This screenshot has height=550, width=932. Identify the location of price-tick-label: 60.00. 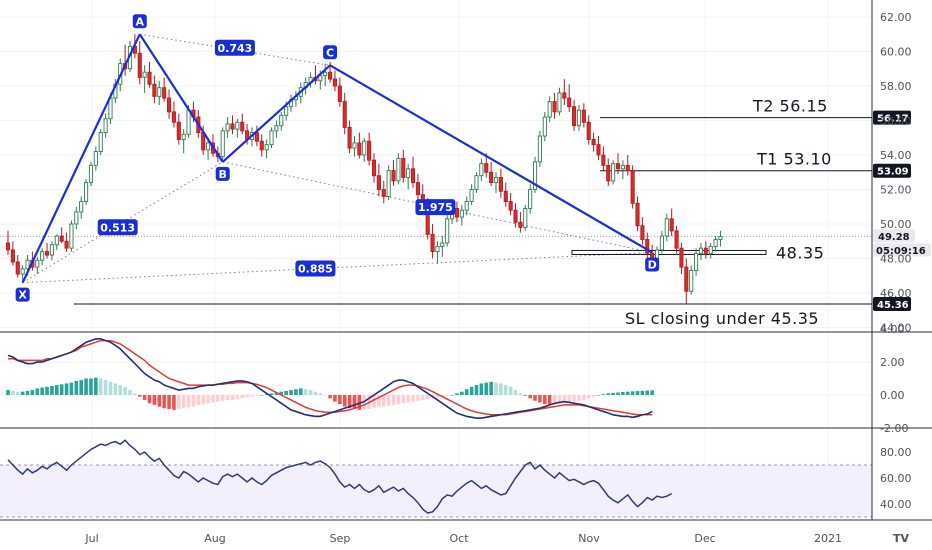
(896, 52).